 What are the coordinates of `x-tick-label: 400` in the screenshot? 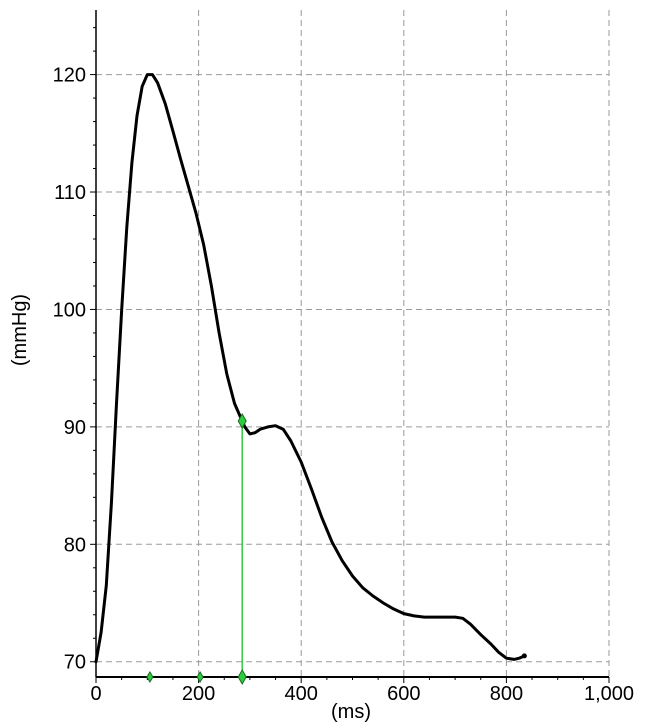 It's located at (301, 694).